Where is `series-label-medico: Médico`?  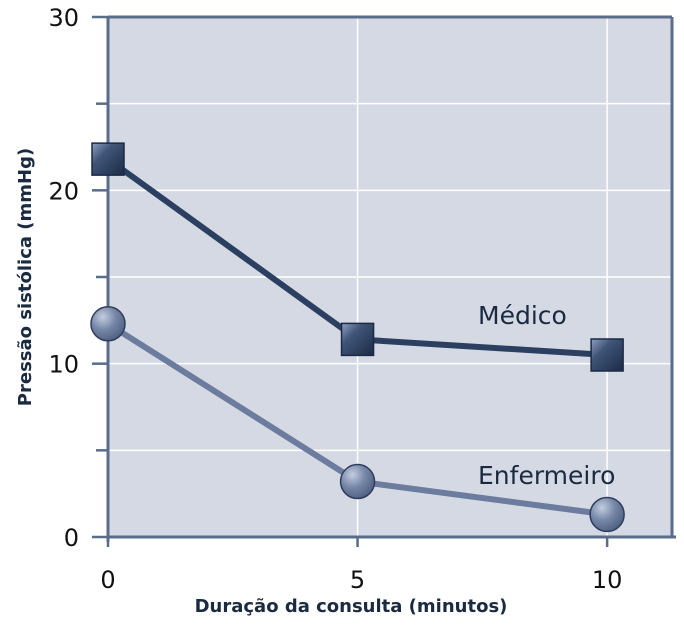
series-label-medico: Médico is located at coordinates (522, 315).